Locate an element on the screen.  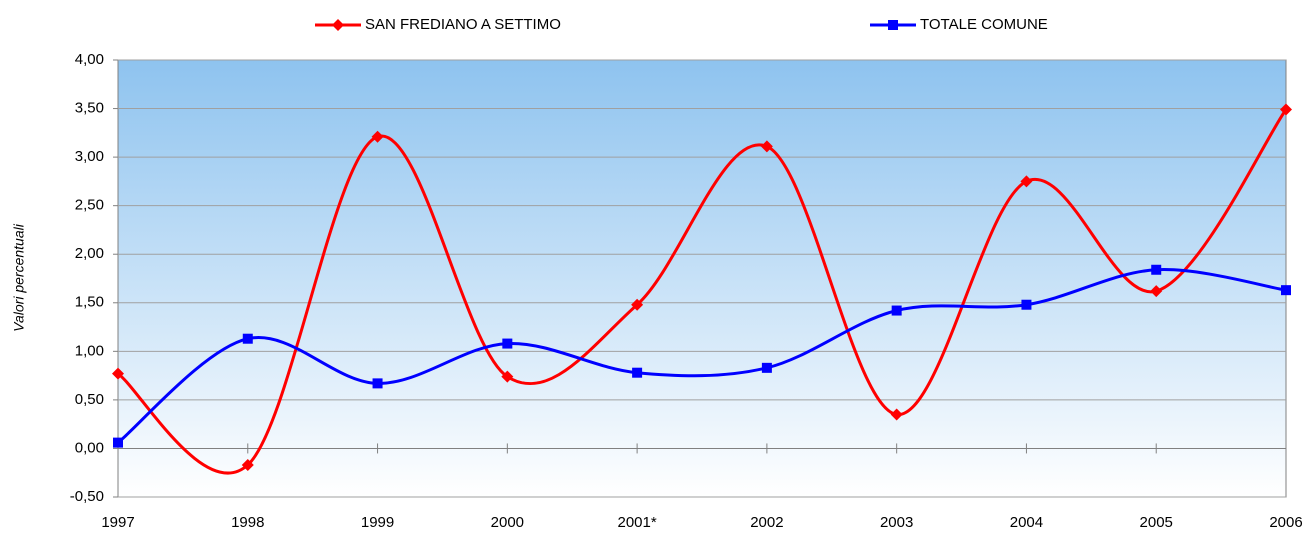
y-tick-label: 2,00 is located at coordinates (89, 253).